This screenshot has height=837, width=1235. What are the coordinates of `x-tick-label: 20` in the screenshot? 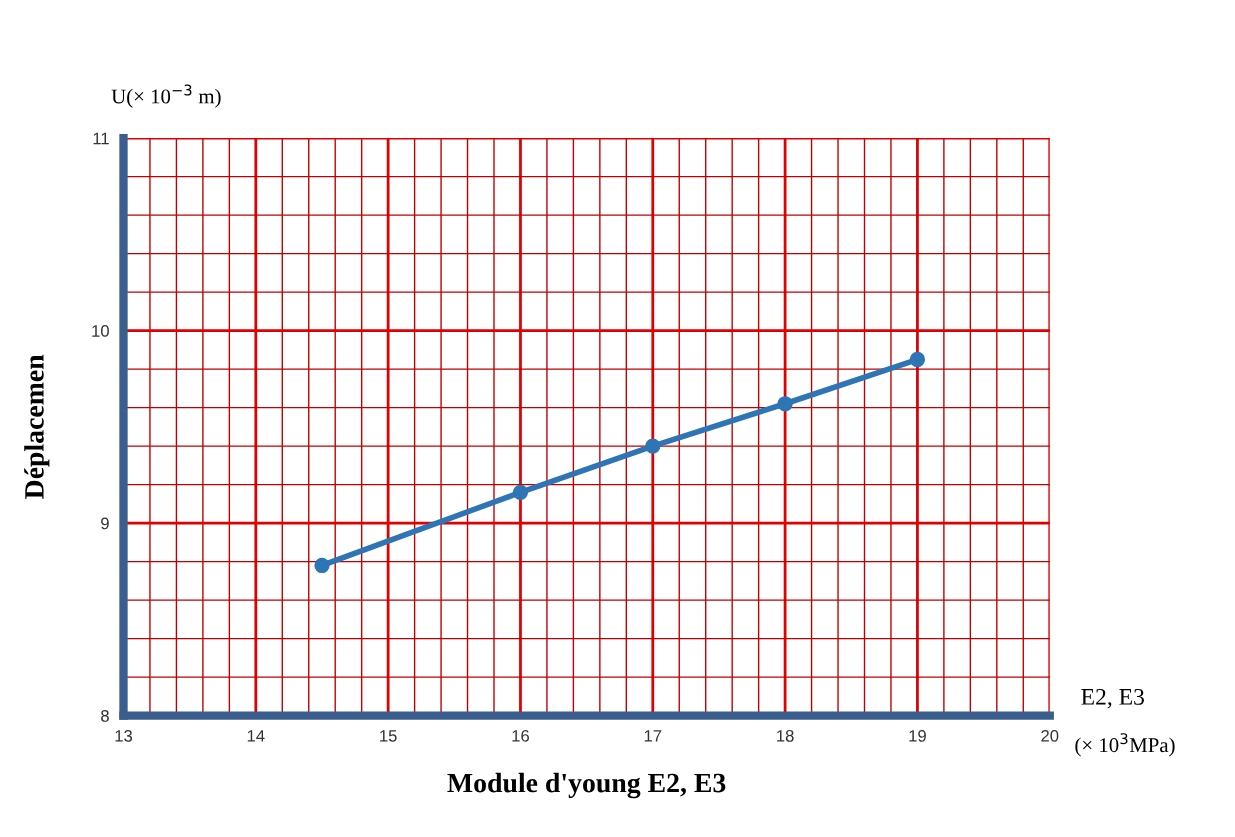 It's located at (1050, 735).